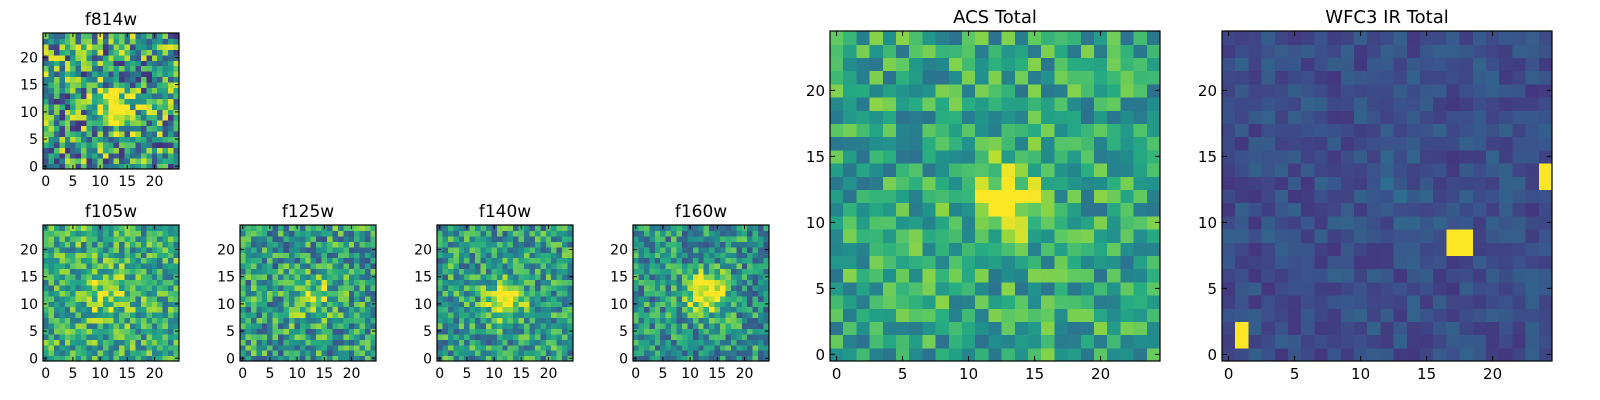  What do you see at coordinates (33, 332) in the screenshot?
I see `y-tick-label: 5` at bounding box center [33, 332].